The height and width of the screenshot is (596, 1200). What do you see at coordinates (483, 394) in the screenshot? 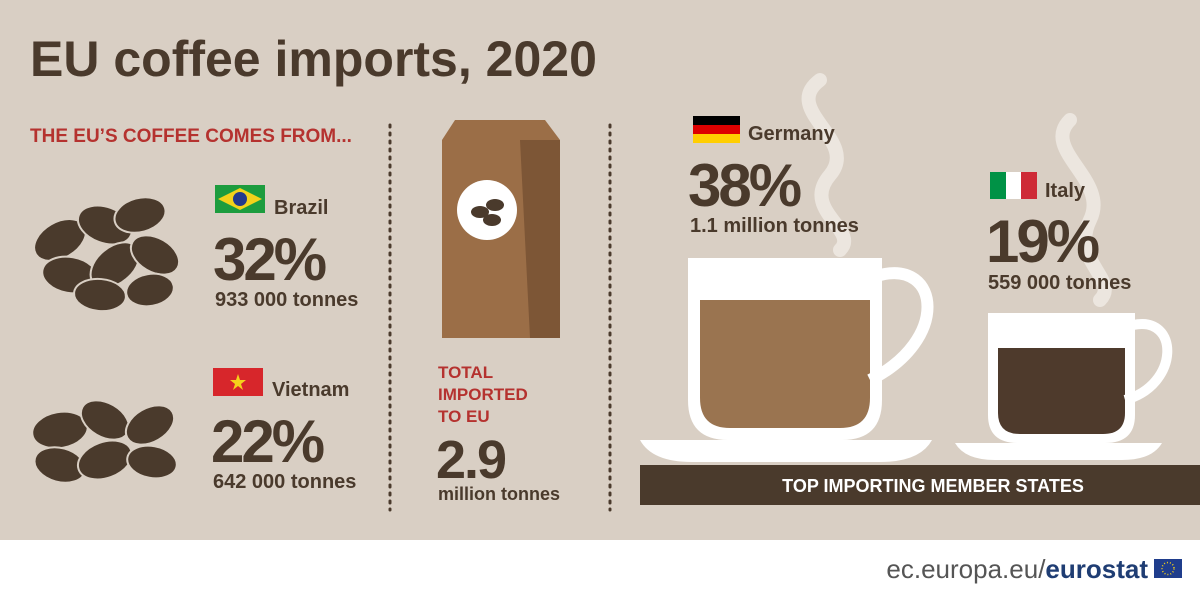
I see `total-label: IMPORTED` at bounding box center [483, 394].